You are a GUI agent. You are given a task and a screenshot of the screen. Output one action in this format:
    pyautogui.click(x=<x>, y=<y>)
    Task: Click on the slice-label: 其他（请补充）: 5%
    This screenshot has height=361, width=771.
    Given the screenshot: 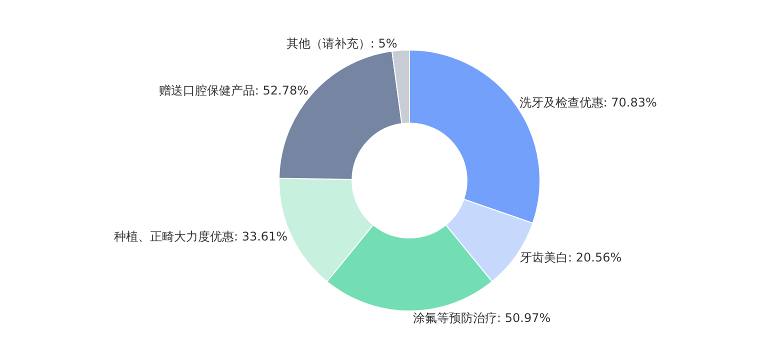 What is the action you would take?
    pyautogui.click(x=342, y=43)
    